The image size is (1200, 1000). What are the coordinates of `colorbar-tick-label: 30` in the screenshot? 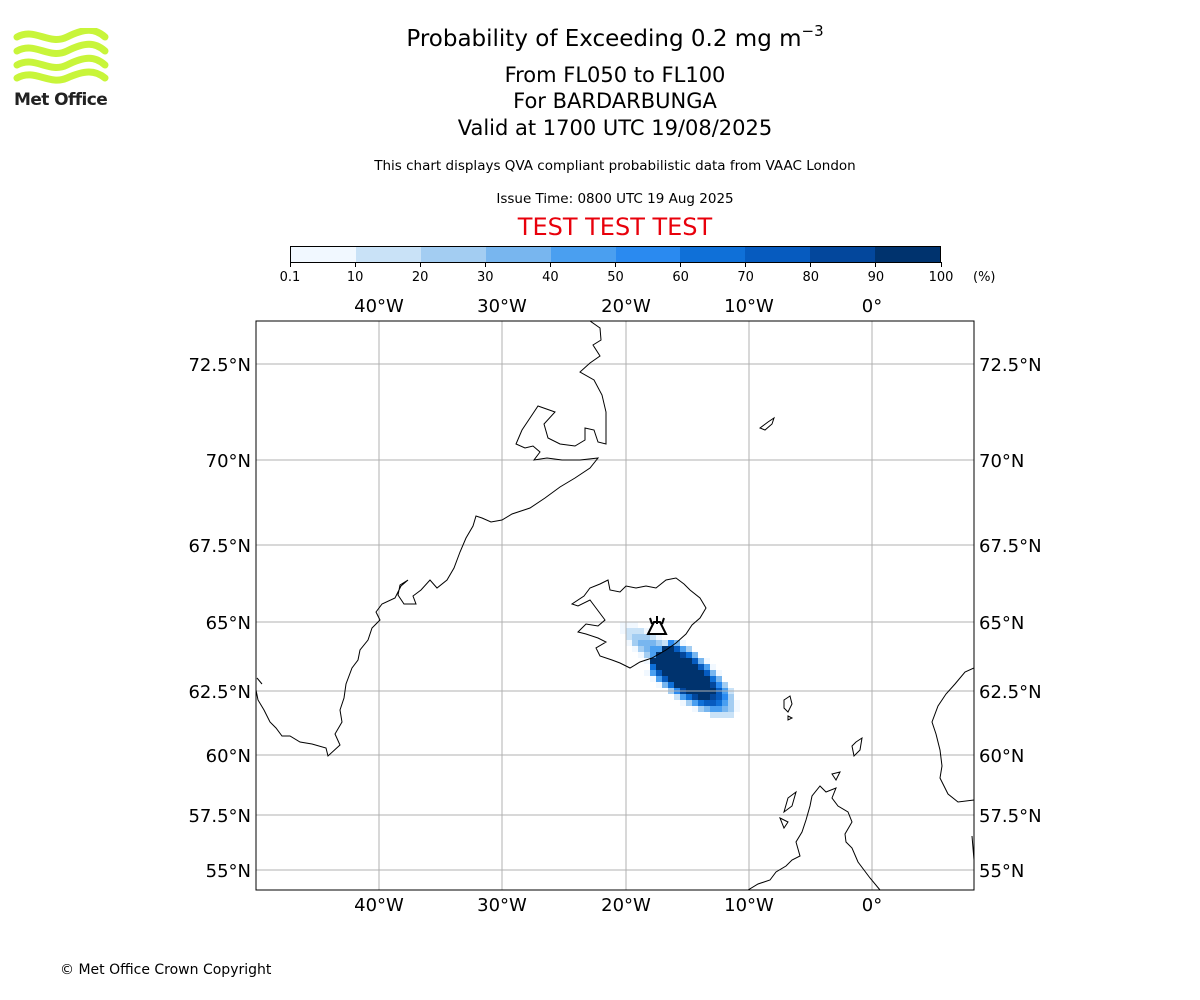 It's located at (485, 277).